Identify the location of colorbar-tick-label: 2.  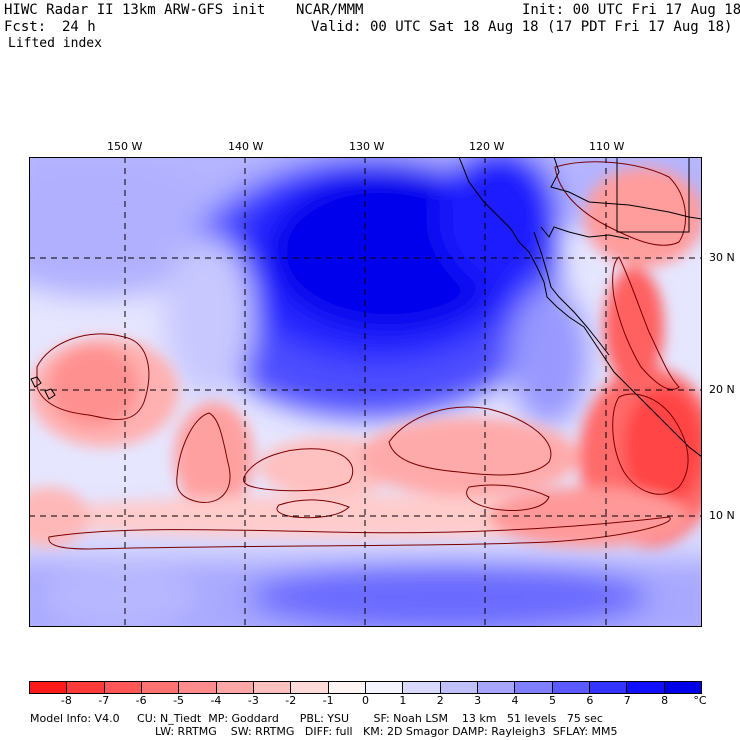
(440, 700).